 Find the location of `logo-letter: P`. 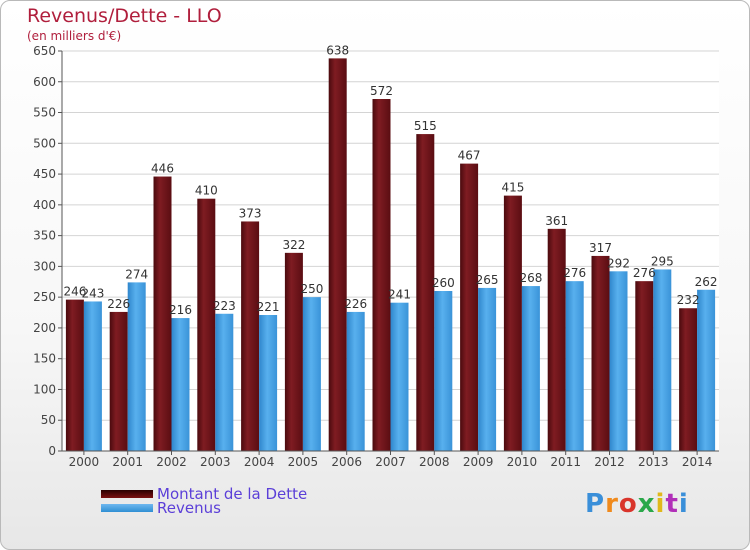

logo-letter: P is located at coordinates (595, 504).